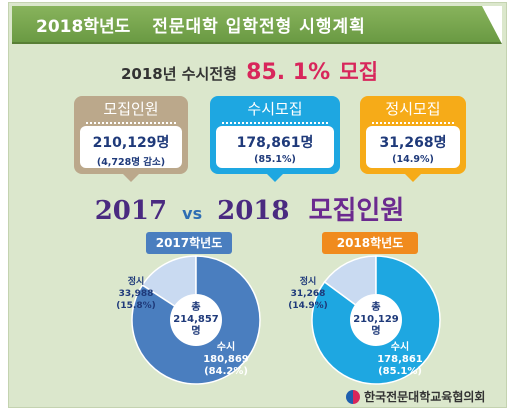  What do you see at coordinates (131, 109) in the screenshot?
I see `card-total-label: 모집인원` at bounding box center [131, 109].